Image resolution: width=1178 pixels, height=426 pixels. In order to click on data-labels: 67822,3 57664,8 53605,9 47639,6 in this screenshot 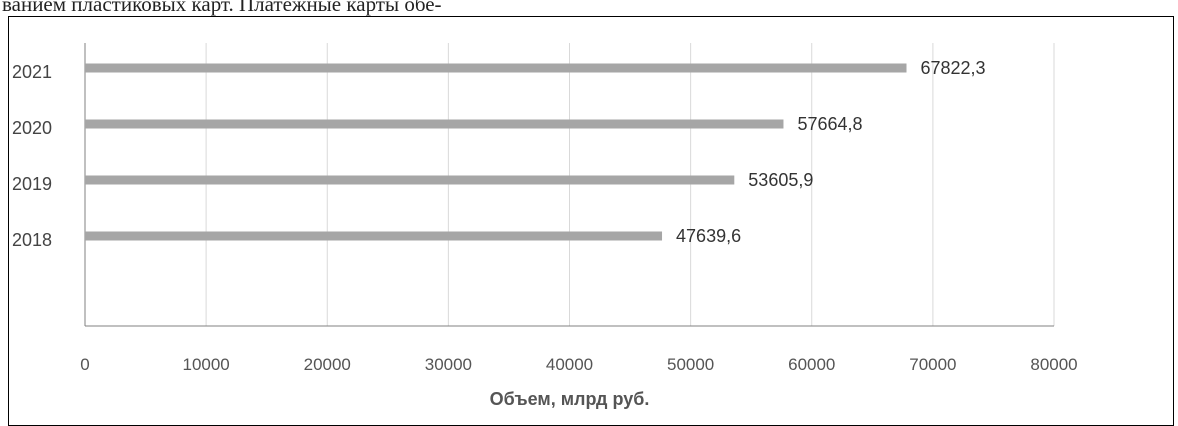, I will do `click(831, 152)`.